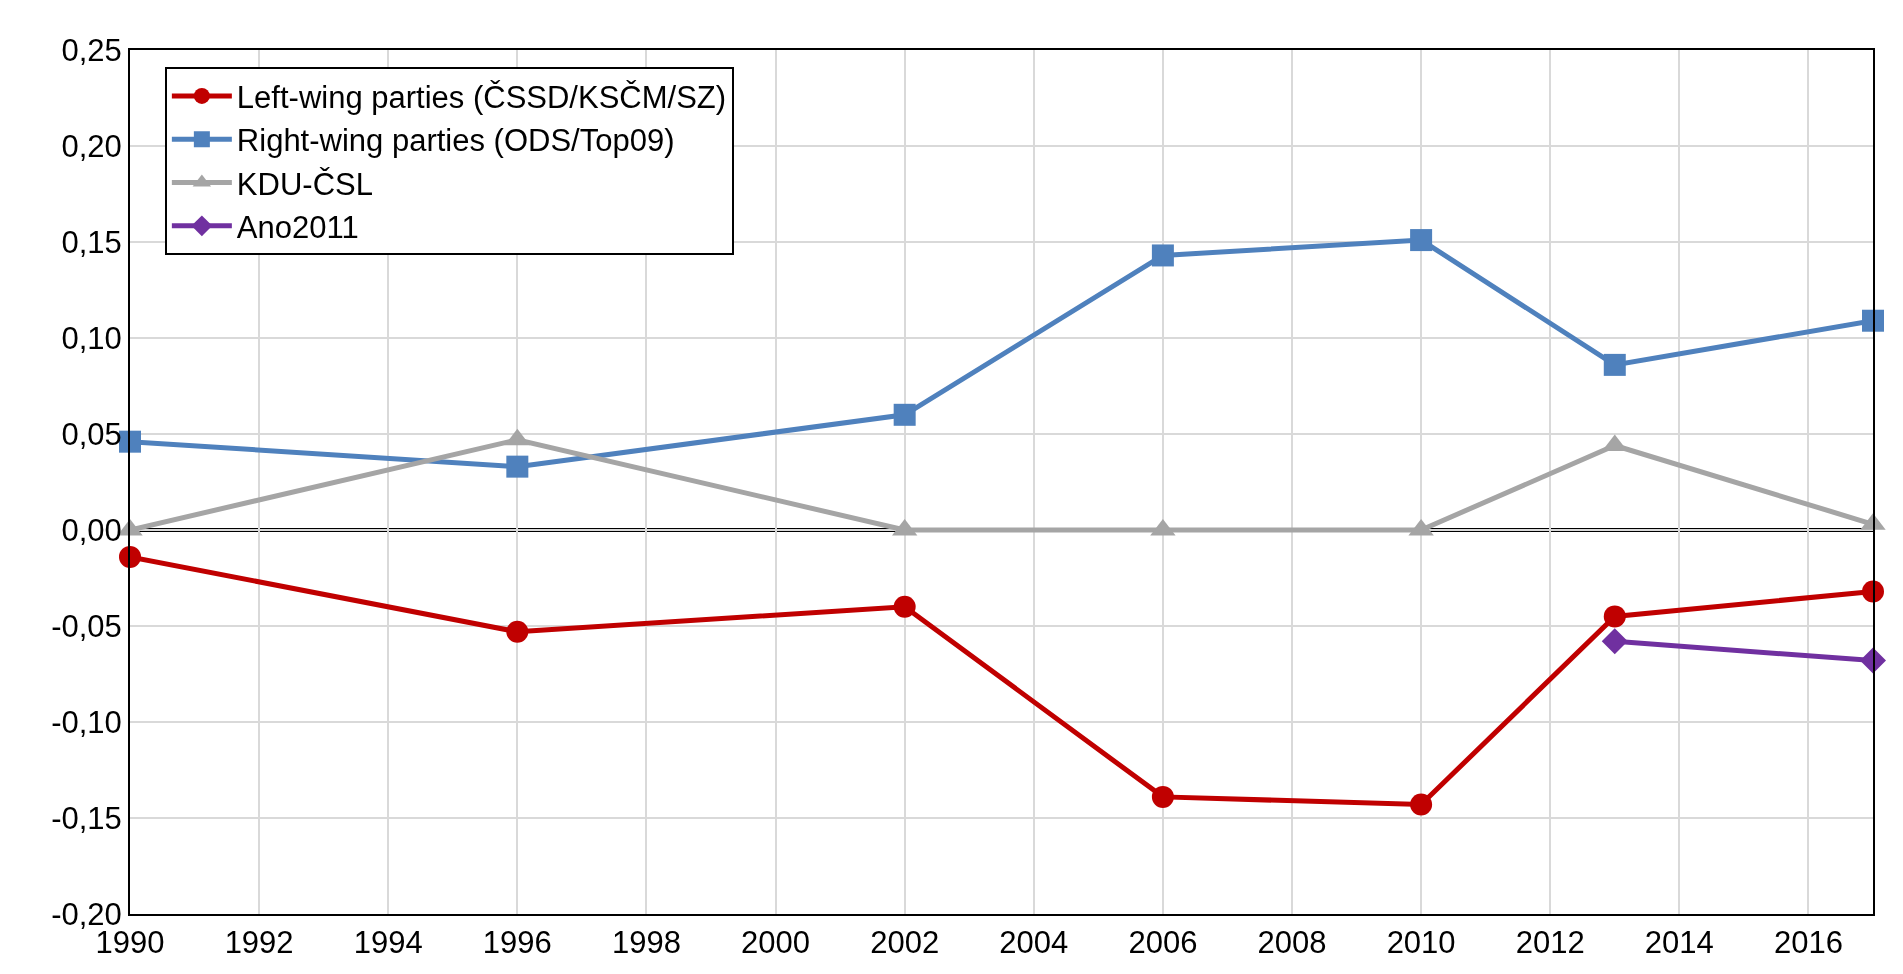 Image resolution: width=1903 pixels, height=974 pixels. Describe the element at coordinates (91, 530) in the screenshot. I see `y-tick-label: 0,00` at that location.